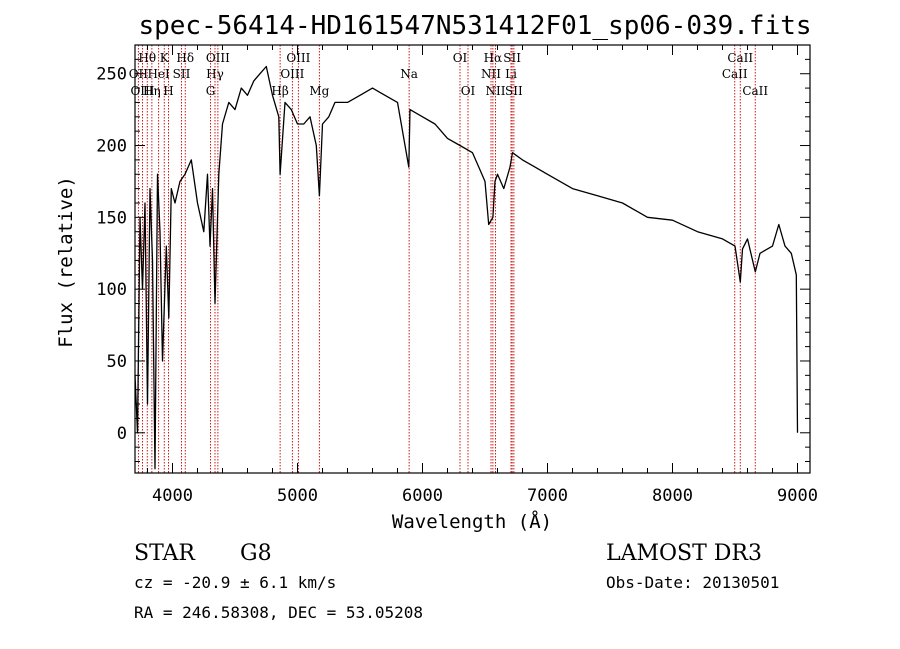  Describe the element at coordinates (422, 496) in the screenshot. I see `x-tick-label: 6000` at that location.